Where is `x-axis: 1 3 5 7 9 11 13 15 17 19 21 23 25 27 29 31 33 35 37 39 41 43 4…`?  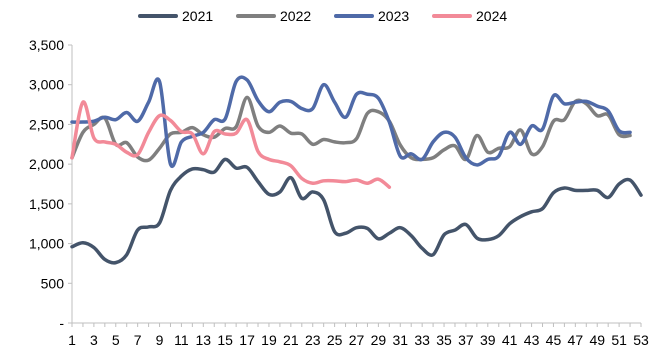 x-axis: 1 3 5 7 9 11 13 15 17 19 21 23 25 27 29 31 33 35 37 39 41 43 4… is located at coordinates (358, 335).